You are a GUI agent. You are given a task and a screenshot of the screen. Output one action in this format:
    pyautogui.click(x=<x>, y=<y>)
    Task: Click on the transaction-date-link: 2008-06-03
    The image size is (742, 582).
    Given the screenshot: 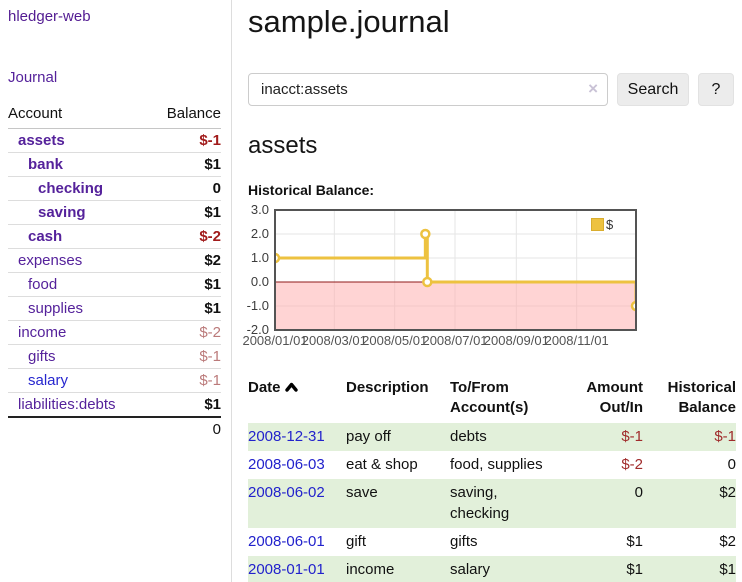 What is the action you would take?
    pyautogui.click(x=286, y=464)
    